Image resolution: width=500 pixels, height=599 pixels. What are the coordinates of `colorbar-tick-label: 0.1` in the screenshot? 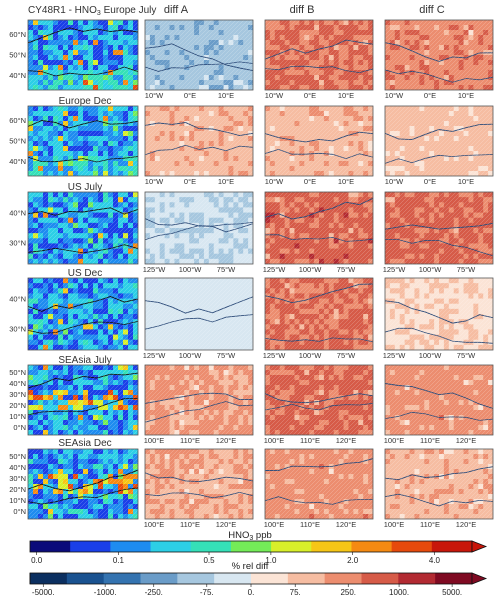 It's located at (119, 560).